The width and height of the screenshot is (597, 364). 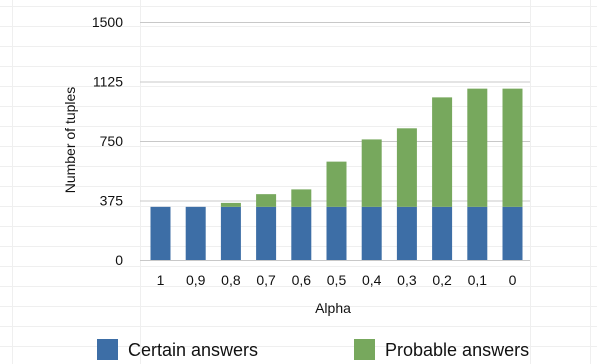 I want to click on x-tick-labels: 1 0,9 0,8 0,7 0,6 0,5 0,4 0,3 0,2 0,1 0, so click(x=337, y=280).